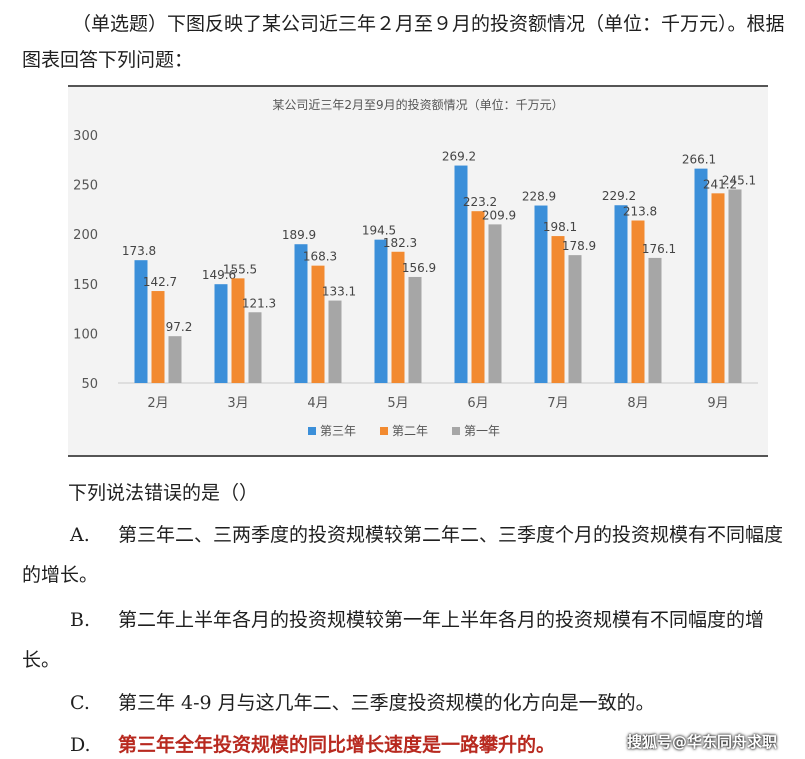 Image resolution: width=805 pixels, height=759 pixels. What do you see at coordinates (560, 227) in the screenshot?
I see `data-label: 198.1` at bounding box center [560, 227].